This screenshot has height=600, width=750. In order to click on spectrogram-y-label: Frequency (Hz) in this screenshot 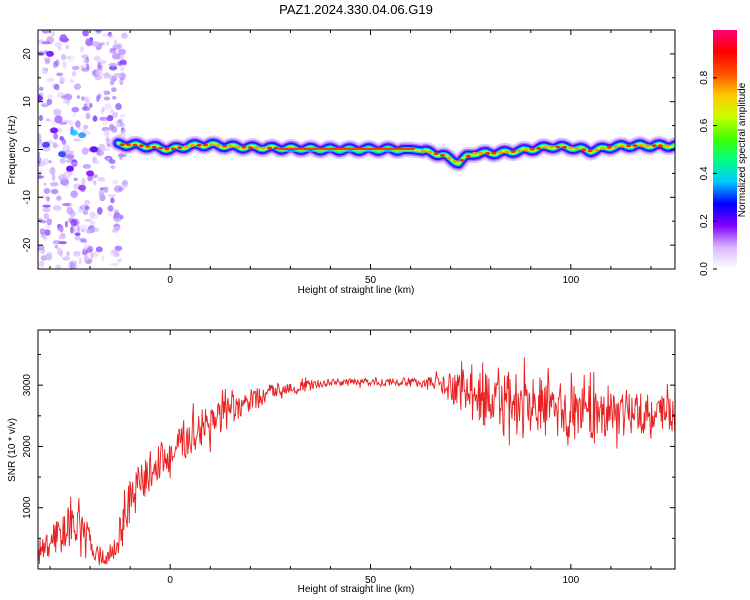, I will do `click(12, 150)`.